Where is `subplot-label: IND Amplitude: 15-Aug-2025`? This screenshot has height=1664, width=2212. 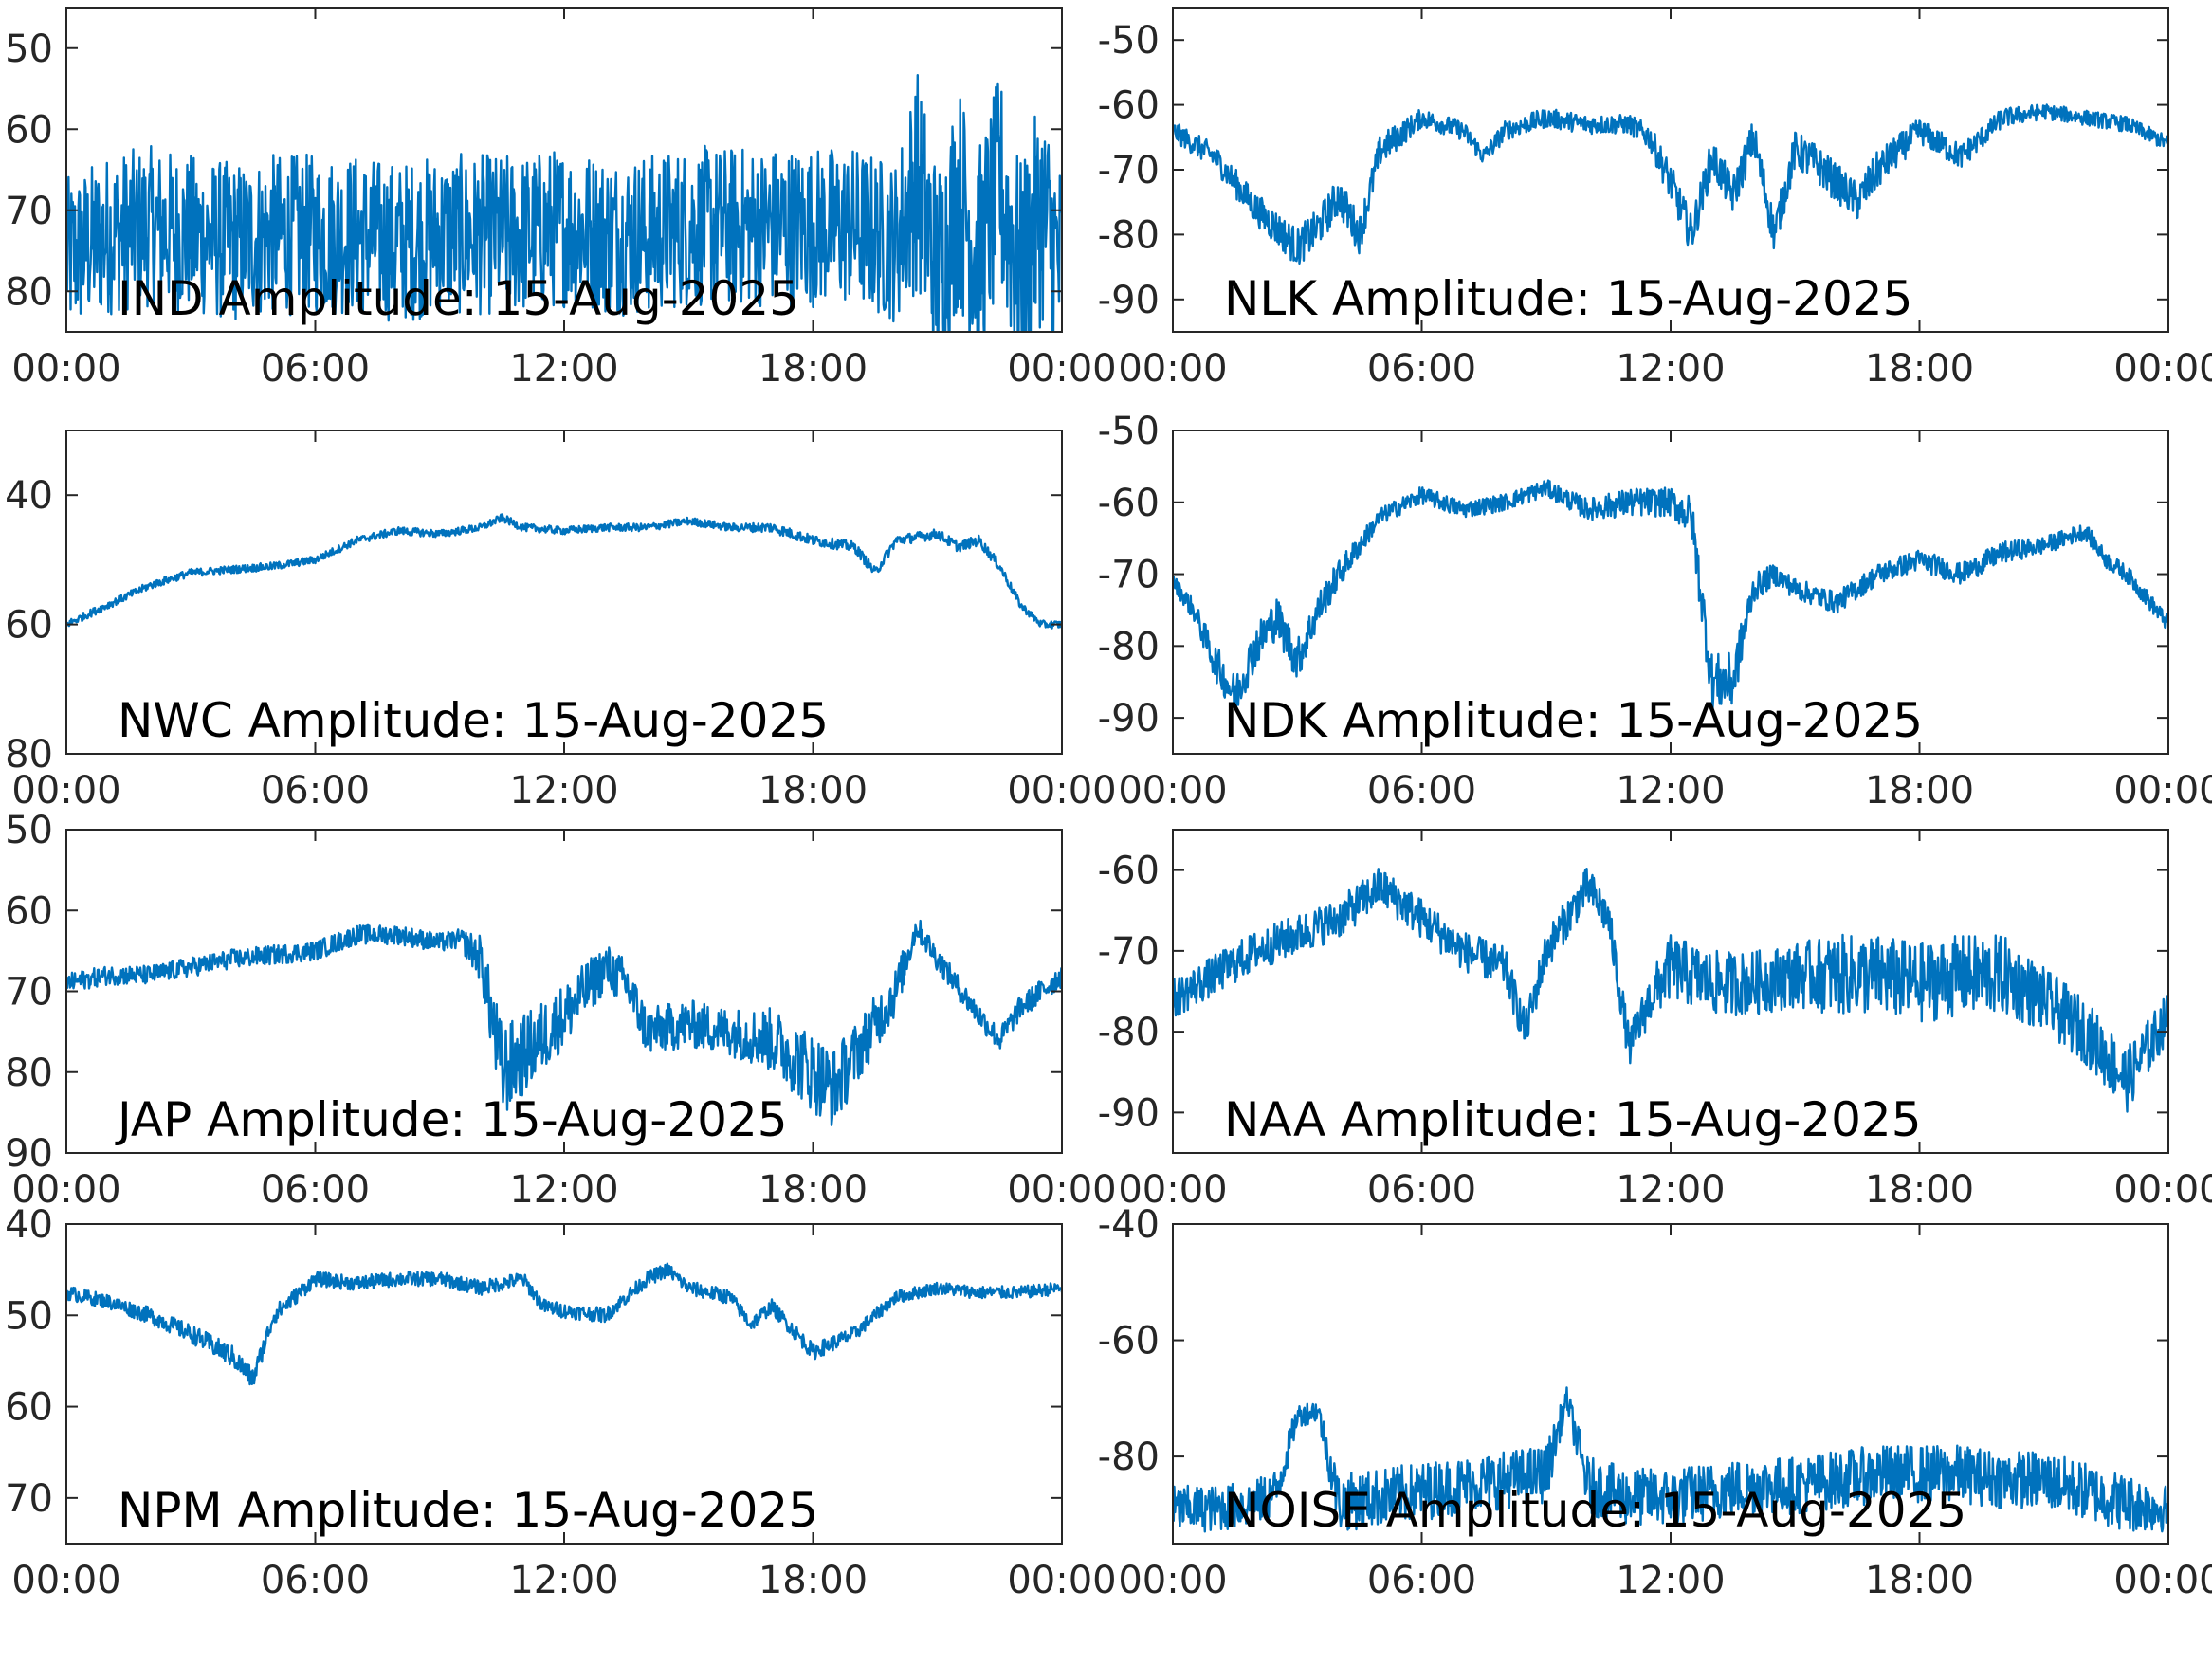 subplot-label: IND Amplitude: 15-Aug-2025 is located at coordinates (458, 298).